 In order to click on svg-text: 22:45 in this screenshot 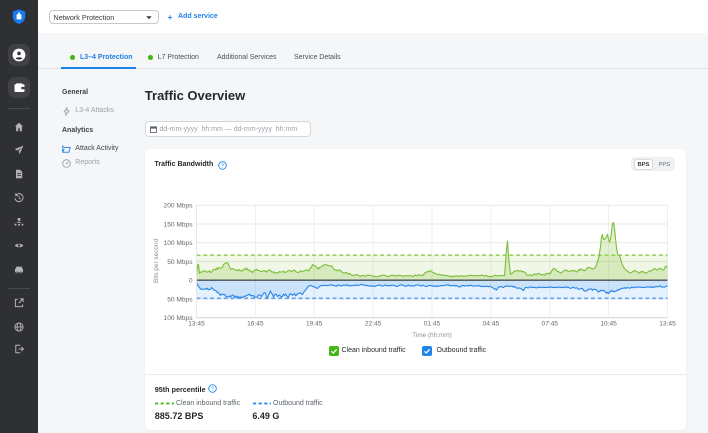, I will do `click(373, 324)`.